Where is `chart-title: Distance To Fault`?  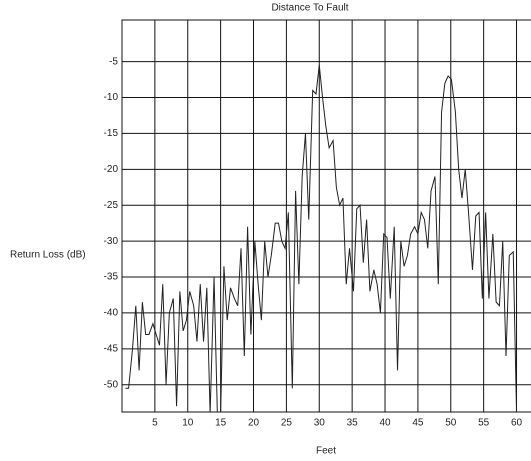
chart-title: Distance To Fault is located at coordinates (309, 8).